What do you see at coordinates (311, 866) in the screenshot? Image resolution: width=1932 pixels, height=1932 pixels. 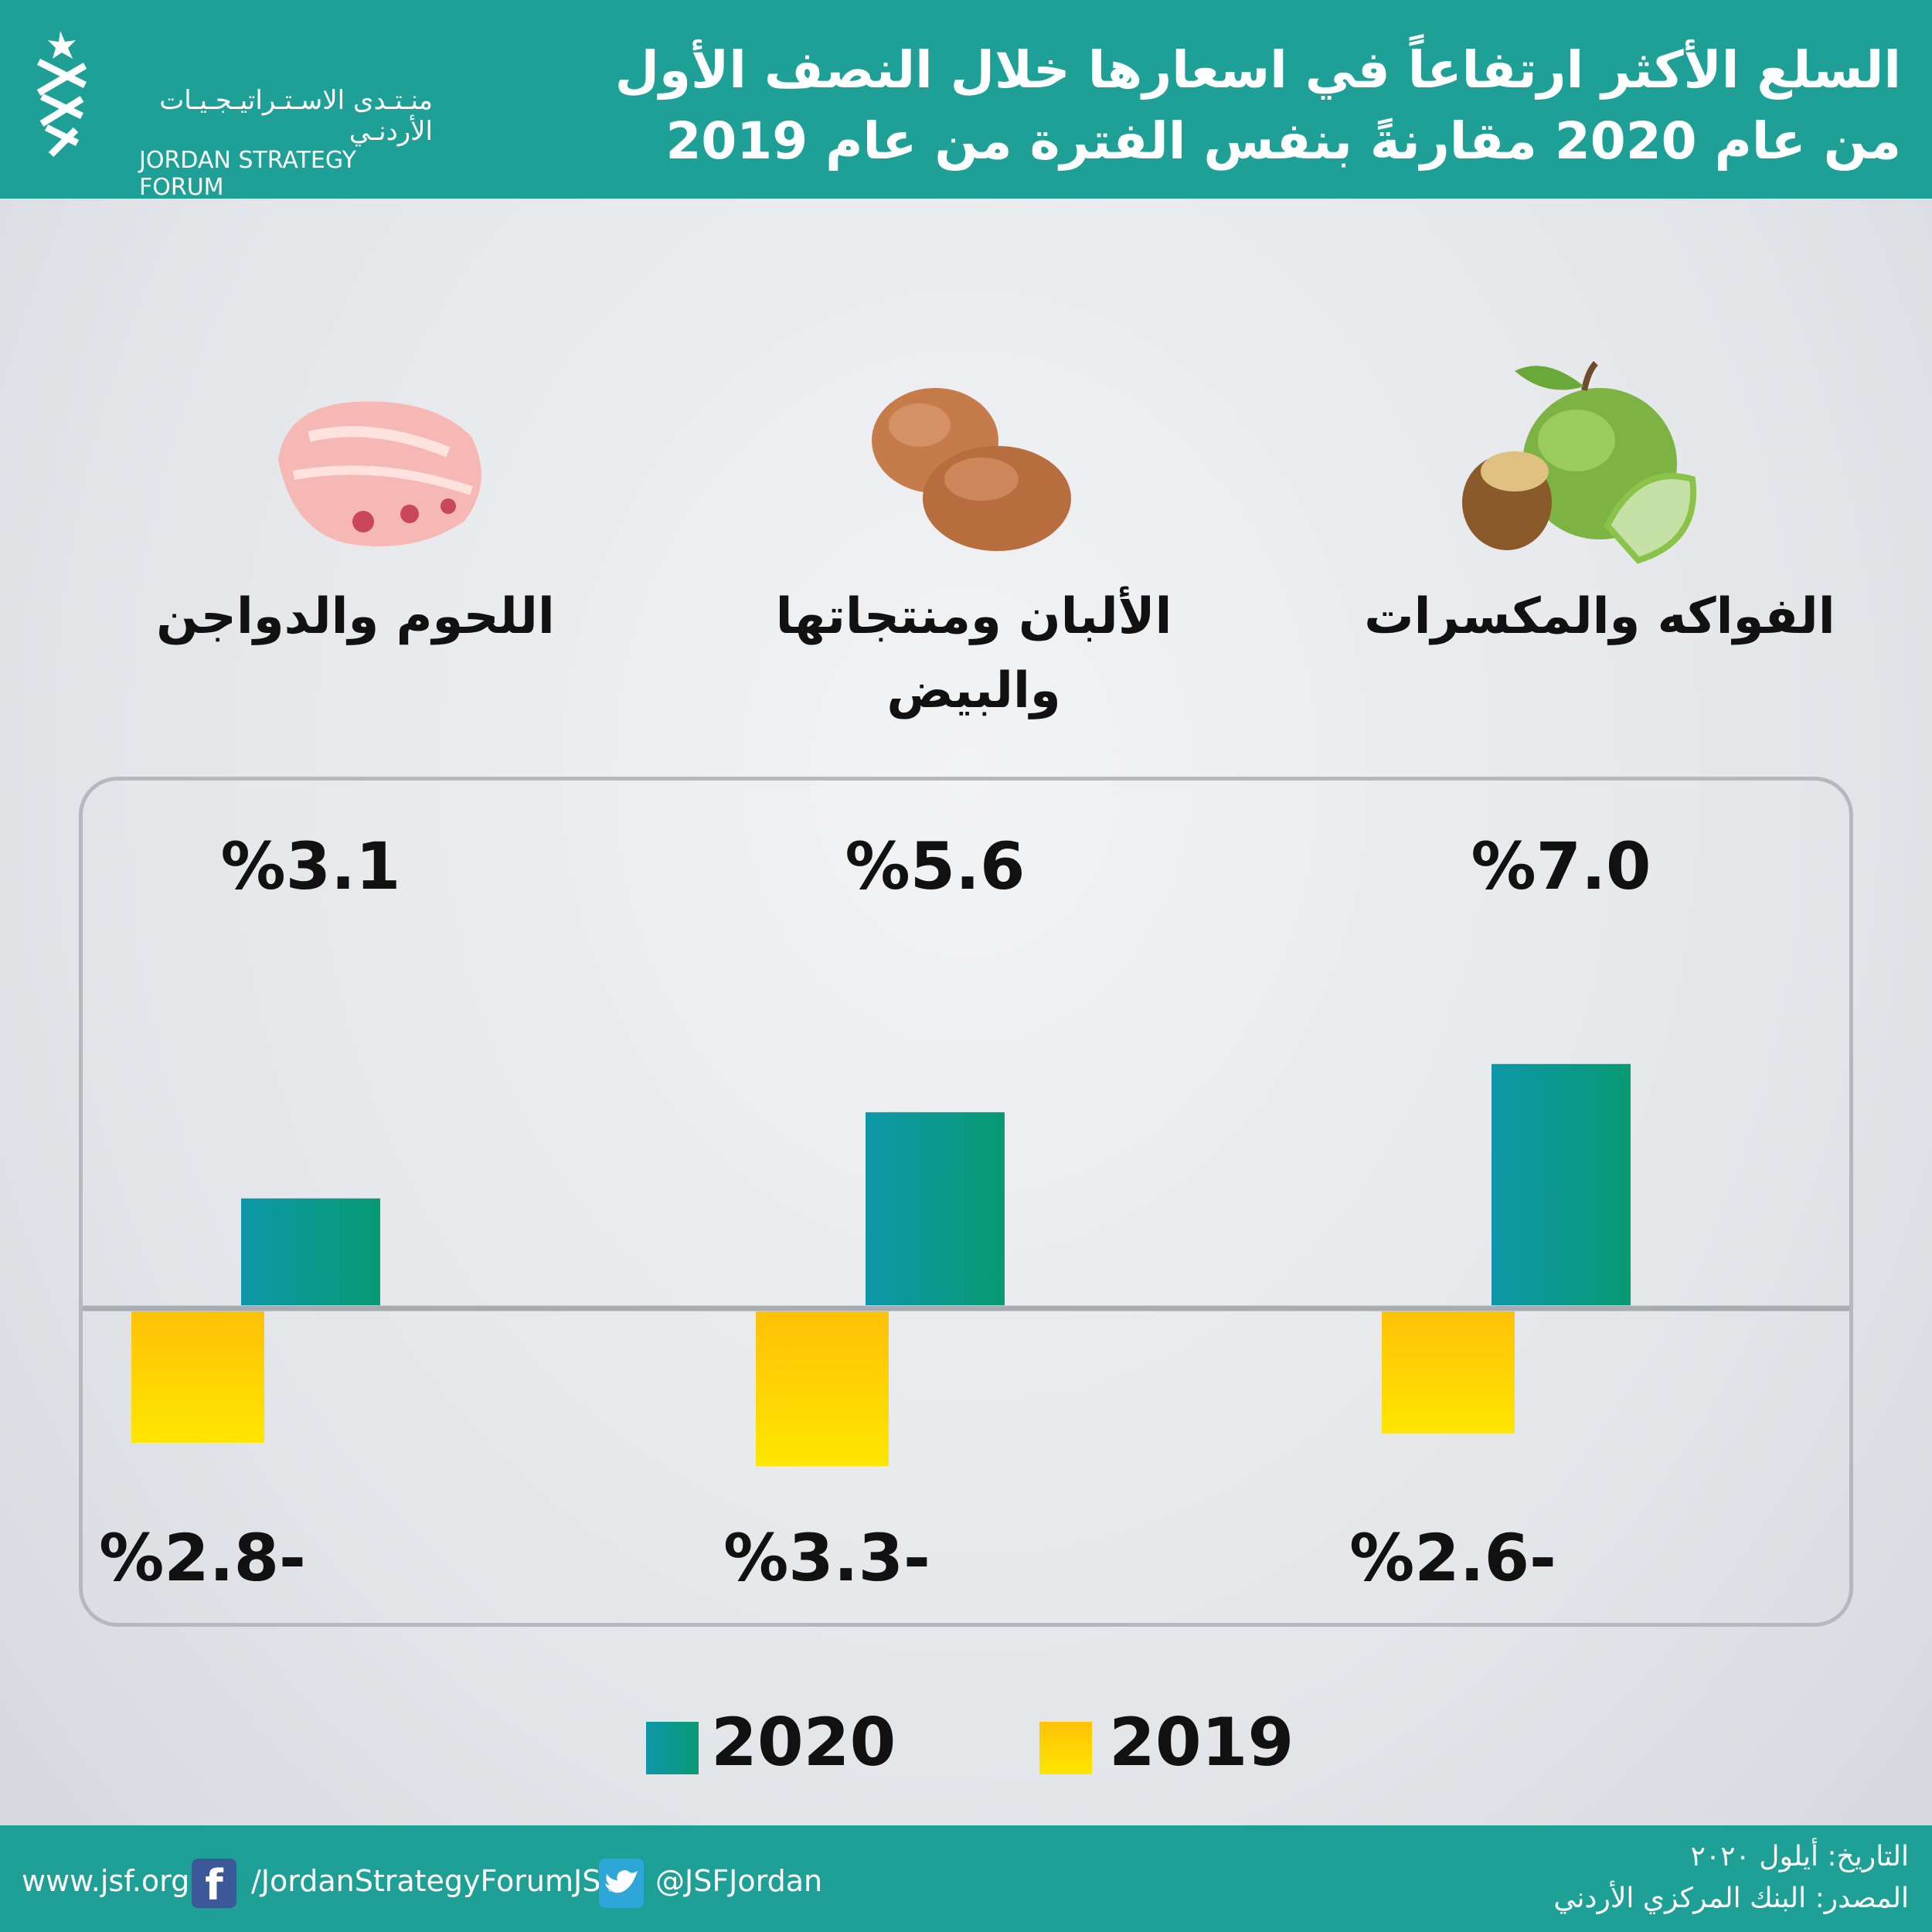 I see `data-label-2020-2: %3.1` at bounding box center [311, 866].